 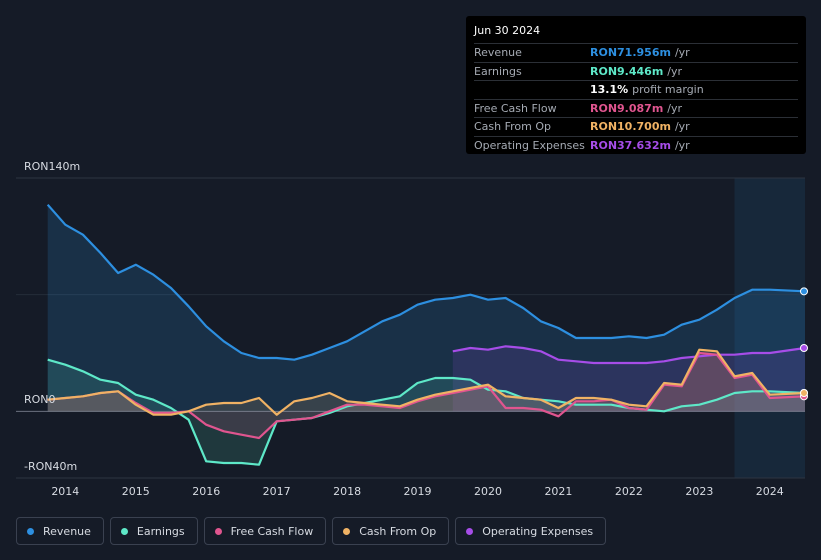 I want to click on tooltip-value: RON37.632m, so click(x=630, y=145).